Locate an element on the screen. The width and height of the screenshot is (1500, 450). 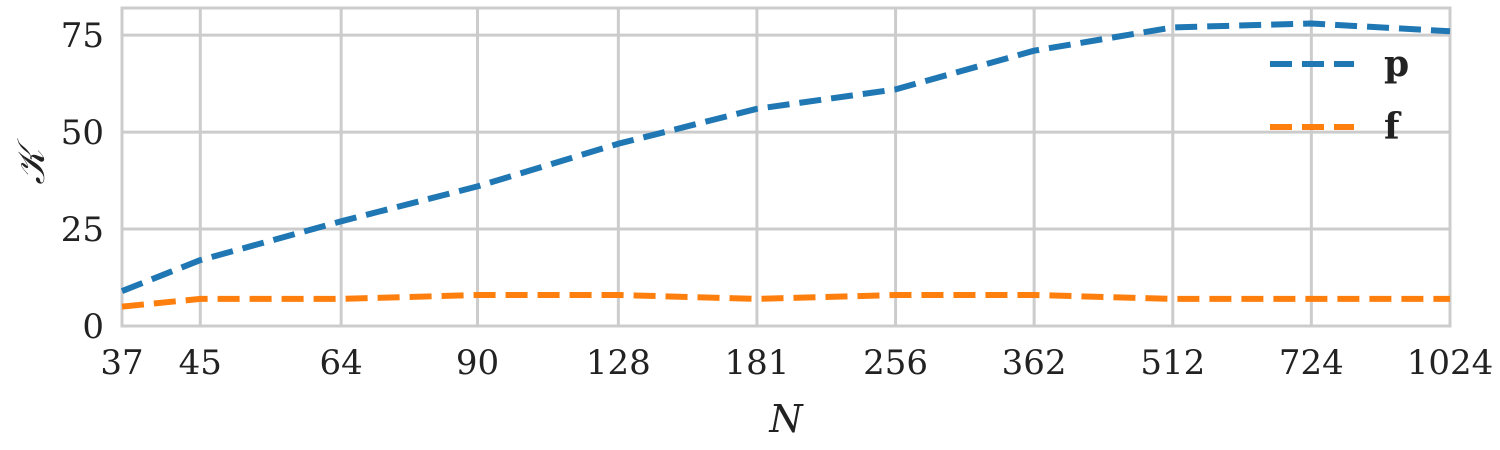
series-line-f is located at coordinates (785, 301).